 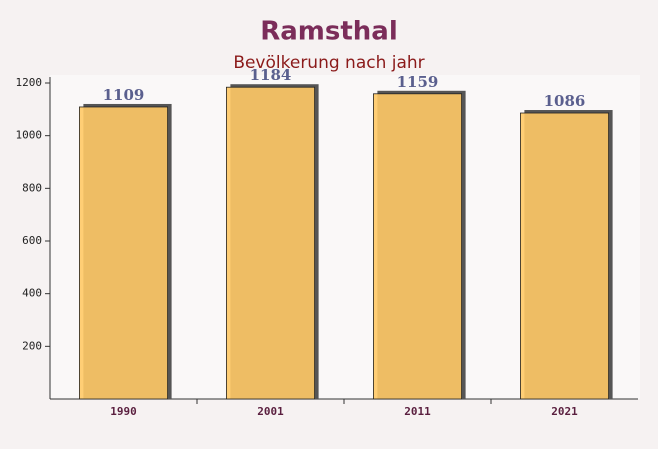 What do you see at coordinates (328, 63) in the screenshot?
I see `chart-subtitle: Bevölkerung nach jahr` at bounding box center [328, 63].